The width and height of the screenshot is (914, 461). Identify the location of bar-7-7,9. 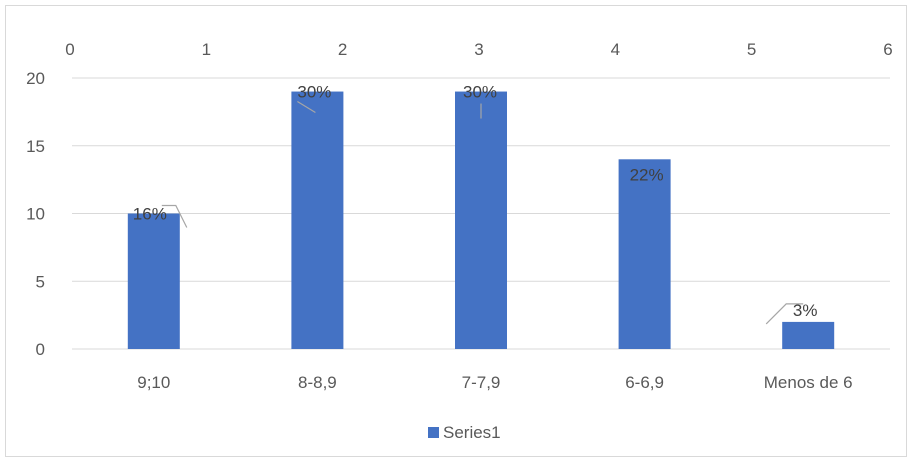
(481, 220).